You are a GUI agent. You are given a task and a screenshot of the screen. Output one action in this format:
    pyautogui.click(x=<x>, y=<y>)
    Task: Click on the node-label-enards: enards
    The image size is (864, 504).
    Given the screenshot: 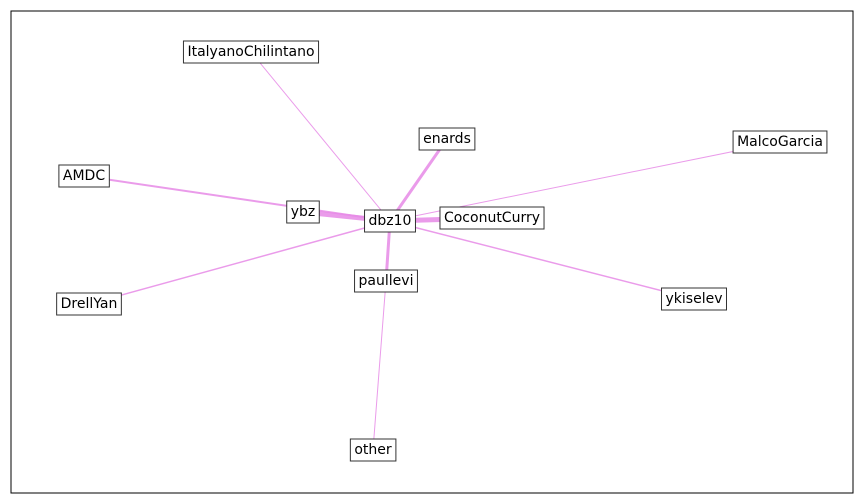 What is the action you would take?
    pyautogui.click(x=447, y=139)
    